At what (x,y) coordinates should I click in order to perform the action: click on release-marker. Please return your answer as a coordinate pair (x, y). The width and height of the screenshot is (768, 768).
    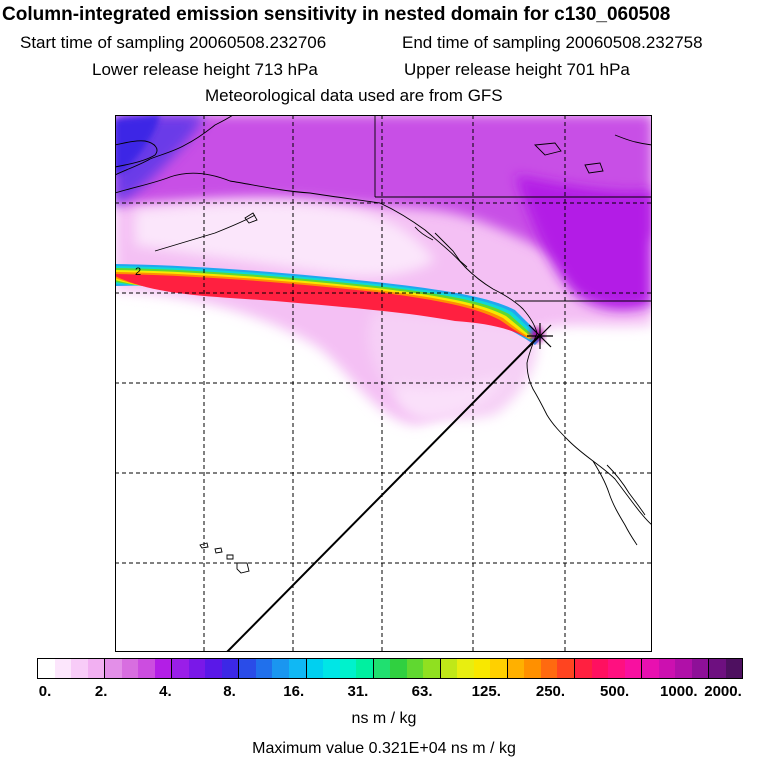
    Looking at the image, I should click on (540, 336).